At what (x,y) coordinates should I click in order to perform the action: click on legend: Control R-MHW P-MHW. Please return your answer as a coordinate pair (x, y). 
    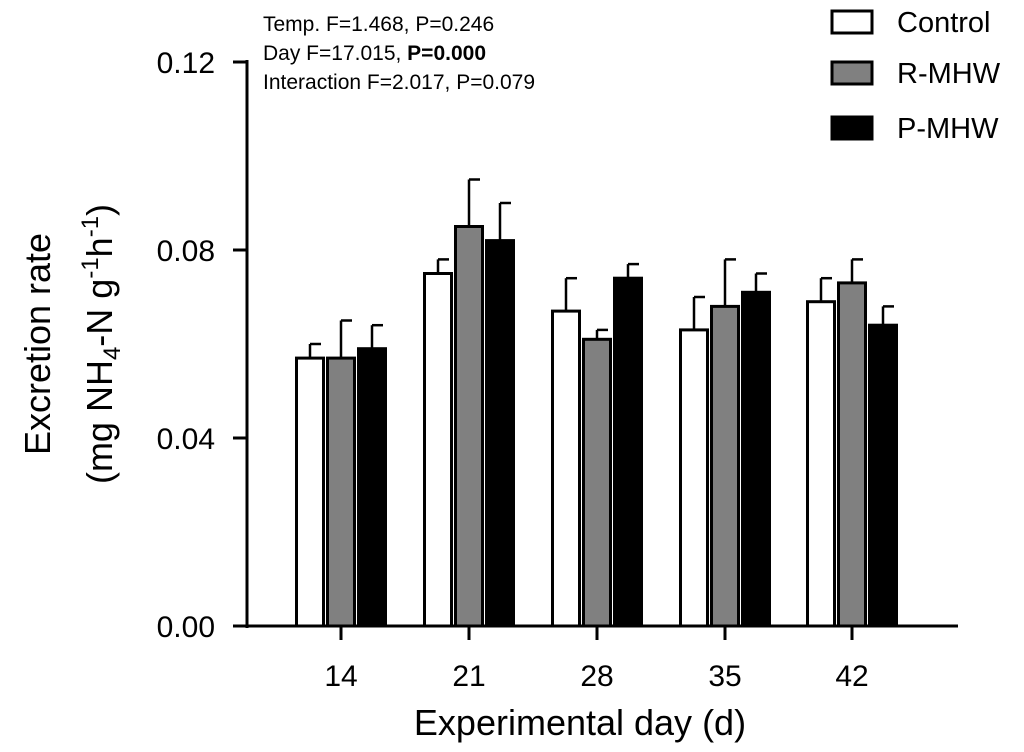
    Looking at the image, I should click on (915, 76).